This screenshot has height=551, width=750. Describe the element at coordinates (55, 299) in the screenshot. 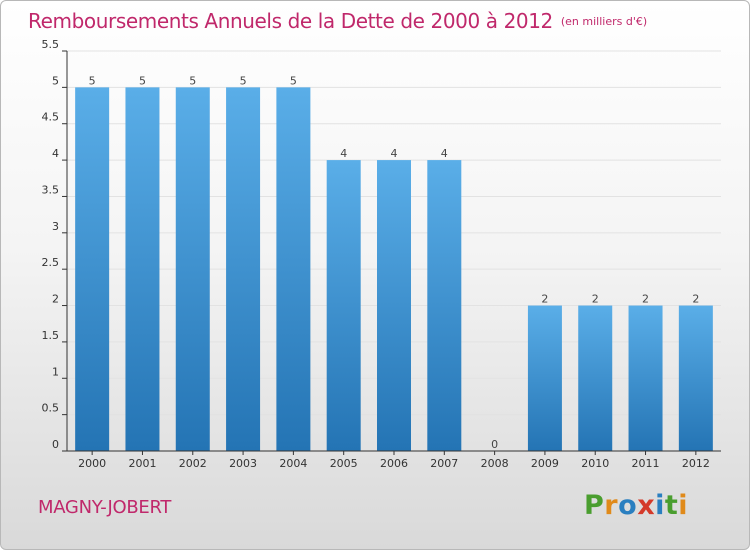

I see `y-tick-label: 2` at that location.